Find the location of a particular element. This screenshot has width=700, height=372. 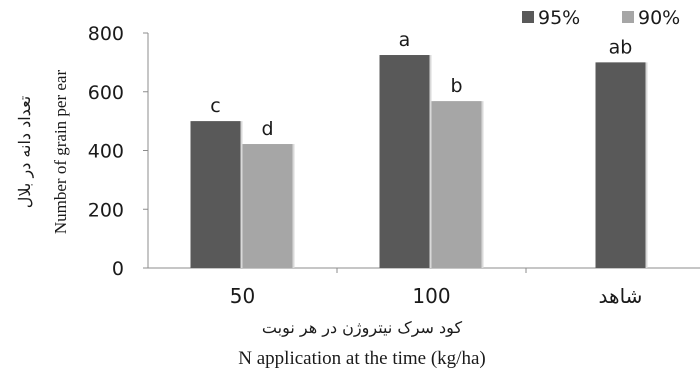

x-axis-label-persian: کود سرک نیتروژن در هر نوبت is located at coordinates (362, 327).